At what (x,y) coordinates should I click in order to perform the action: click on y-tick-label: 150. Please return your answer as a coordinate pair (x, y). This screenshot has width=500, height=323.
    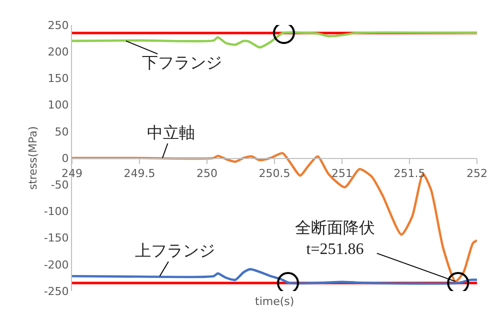
    Looking at the image, I should click on (58, 79).